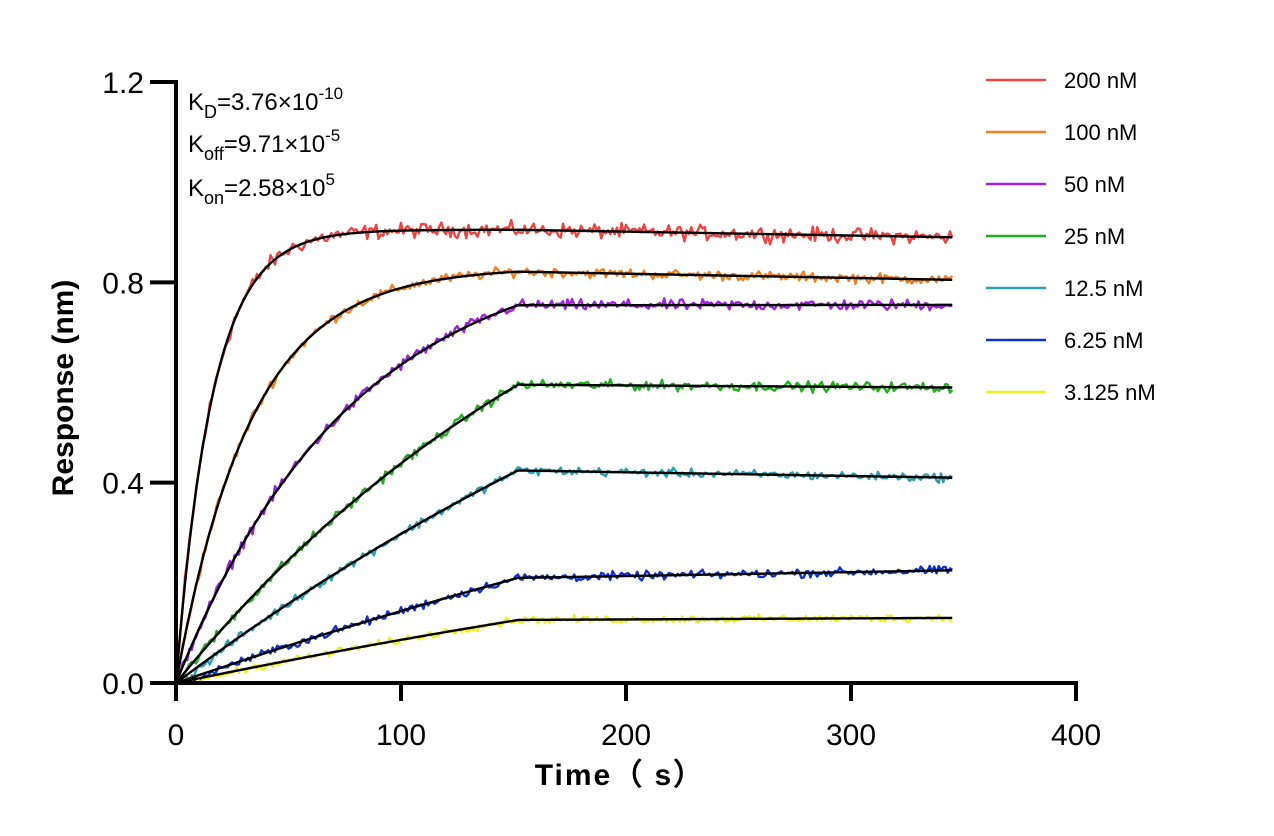 The height and width of the screenshot is (836, 1274). I want to click on legend-label: 3.125 nM, so click(1110, 392).